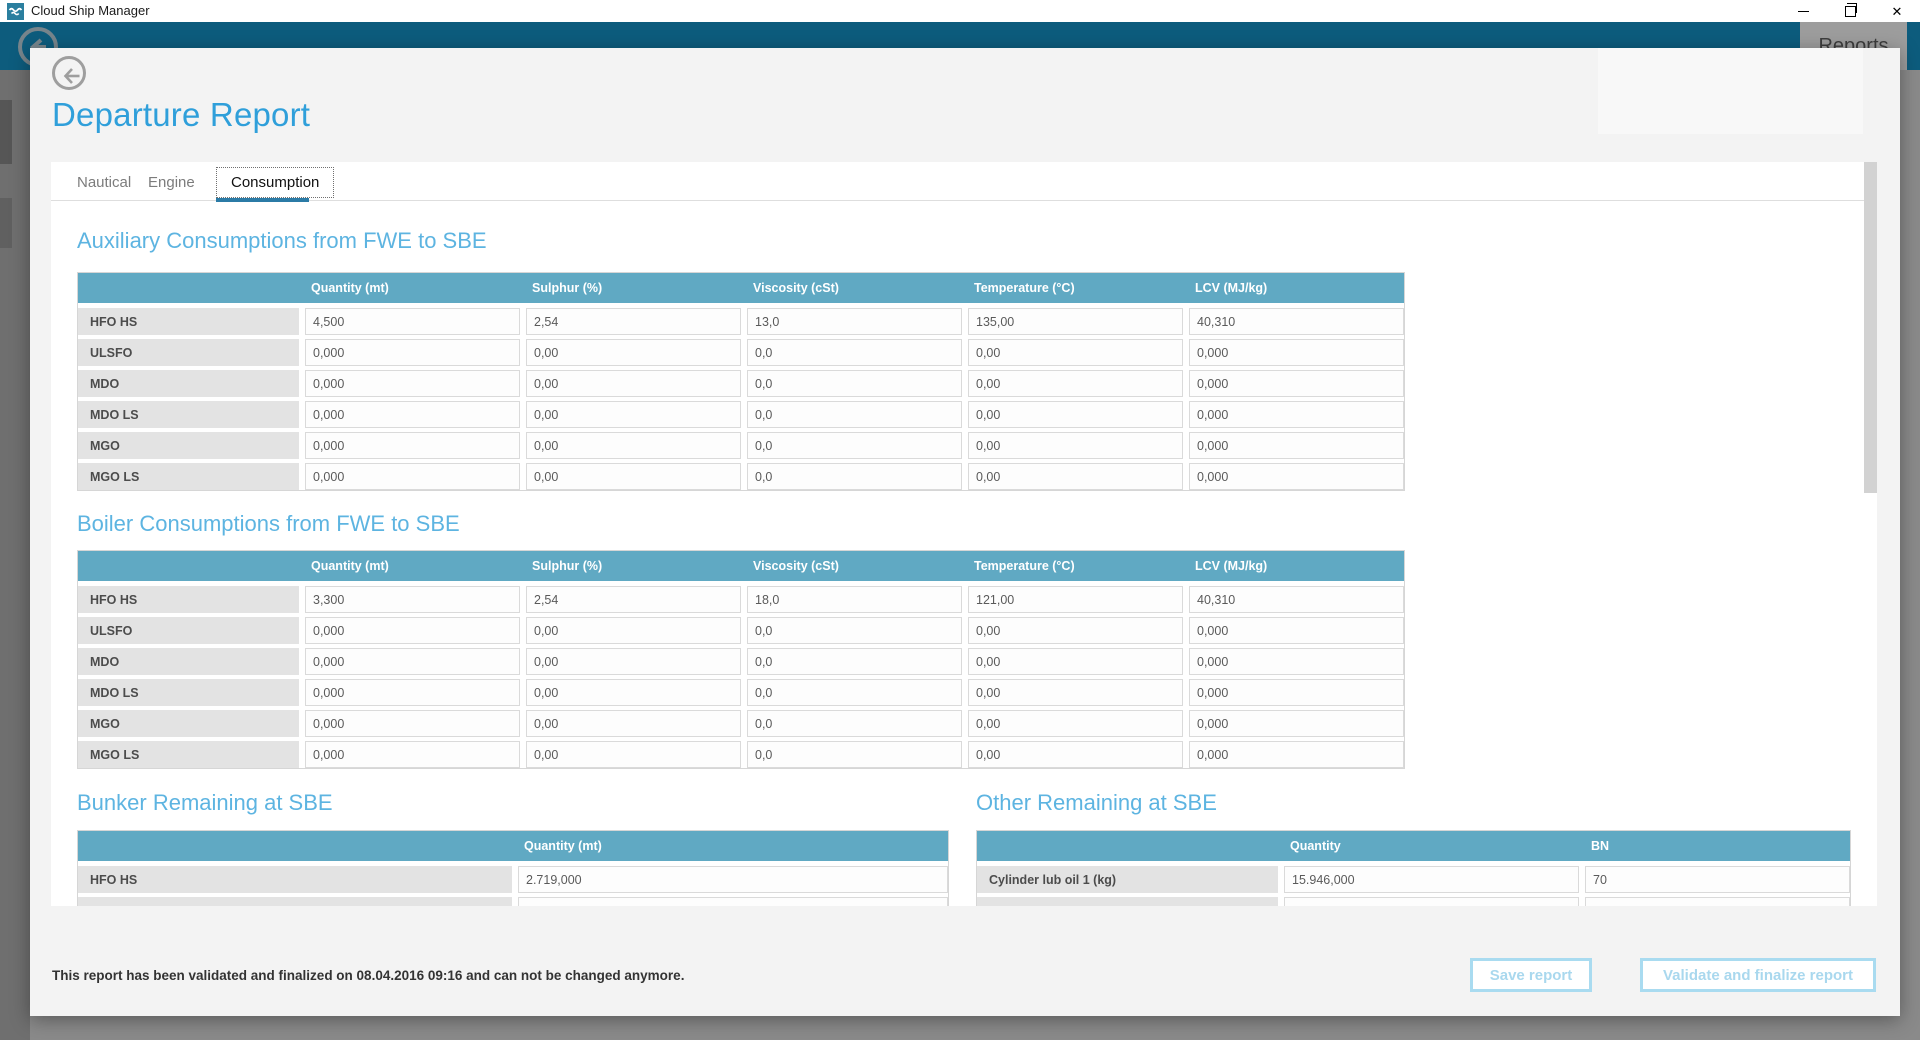 This screenshot has width=1920, height=1040. What do you see at coordinates (1075, 352) in the screenshot?
I see `aux-ulsfo-temperature-c-input` at bounding box center [1075, 352].